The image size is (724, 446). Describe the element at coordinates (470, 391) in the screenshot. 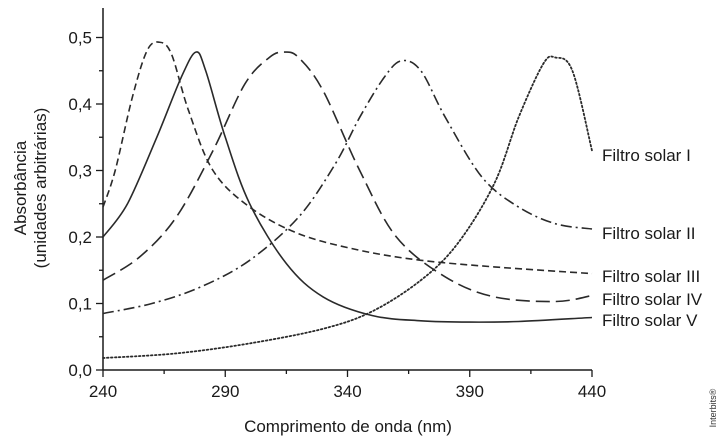

I see `x-tick-label: 390` at that location.